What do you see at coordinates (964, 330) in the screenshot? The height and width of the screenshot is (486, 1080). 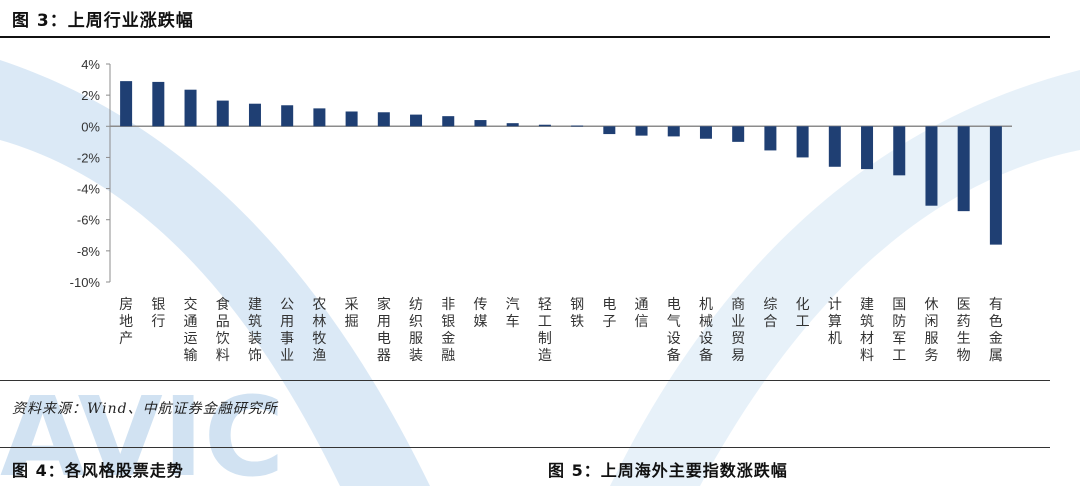 I see `x-tick-label: 医药生物` at bounding box center [964, 330].